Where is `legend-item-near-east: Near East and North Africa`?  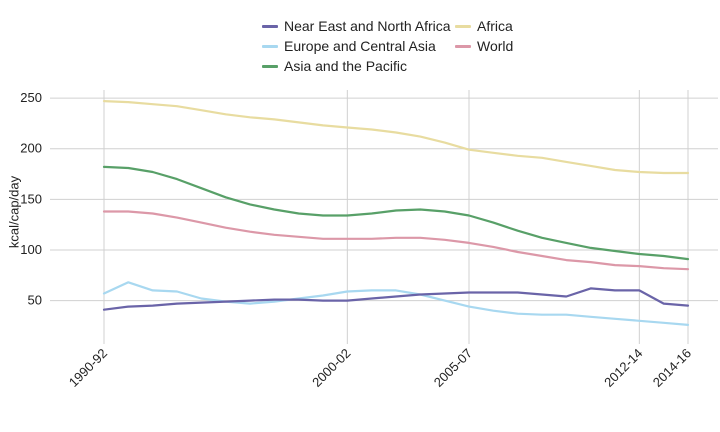 legend-item-near-east: Near East and North Africa is located at coordinates (356, 26).